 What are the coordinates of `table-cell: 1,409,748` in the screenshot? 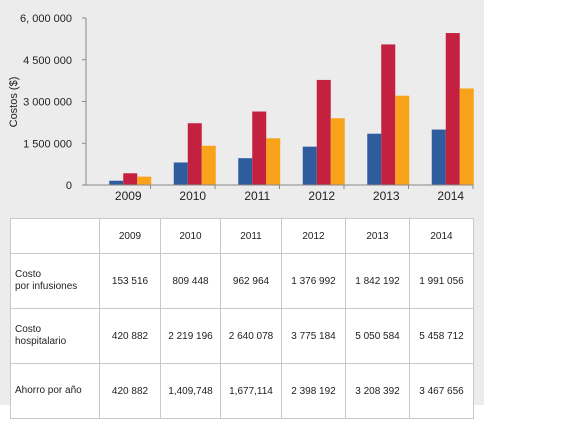 It's located at (190, 391).